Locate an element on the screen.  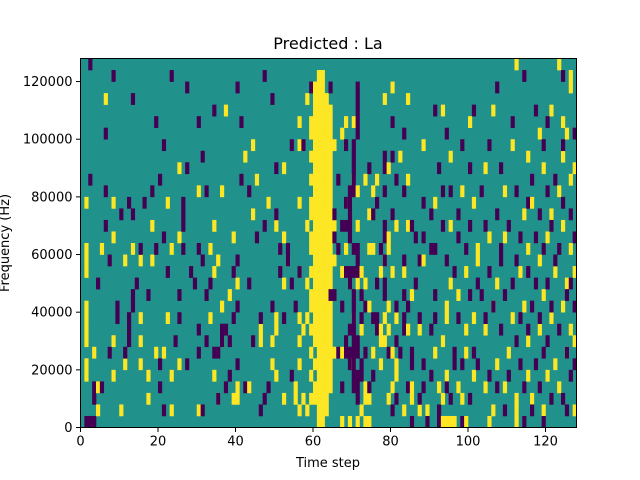
chart-title: Predicted : La is located at coordinates (327, 43).